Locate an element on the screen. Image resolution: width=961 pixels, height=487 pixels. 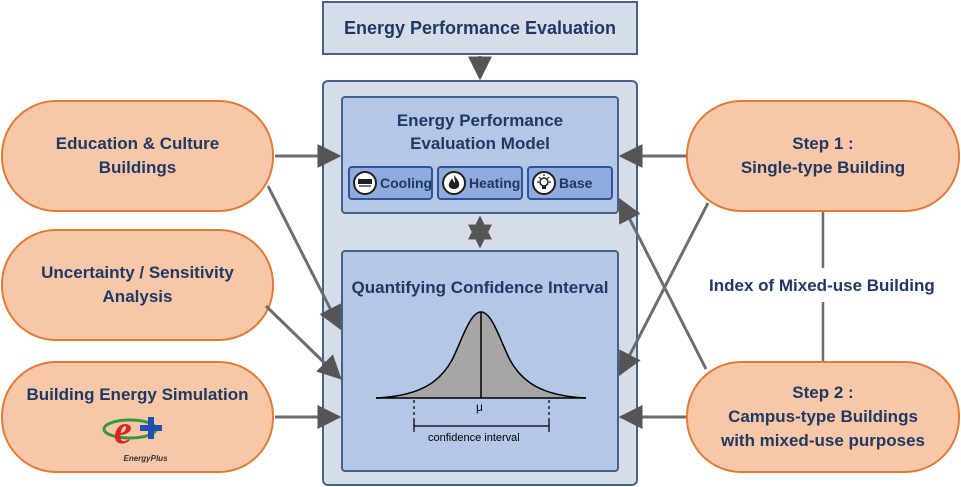
step2-label: Step 2 : is located at coordinates (823, 392).